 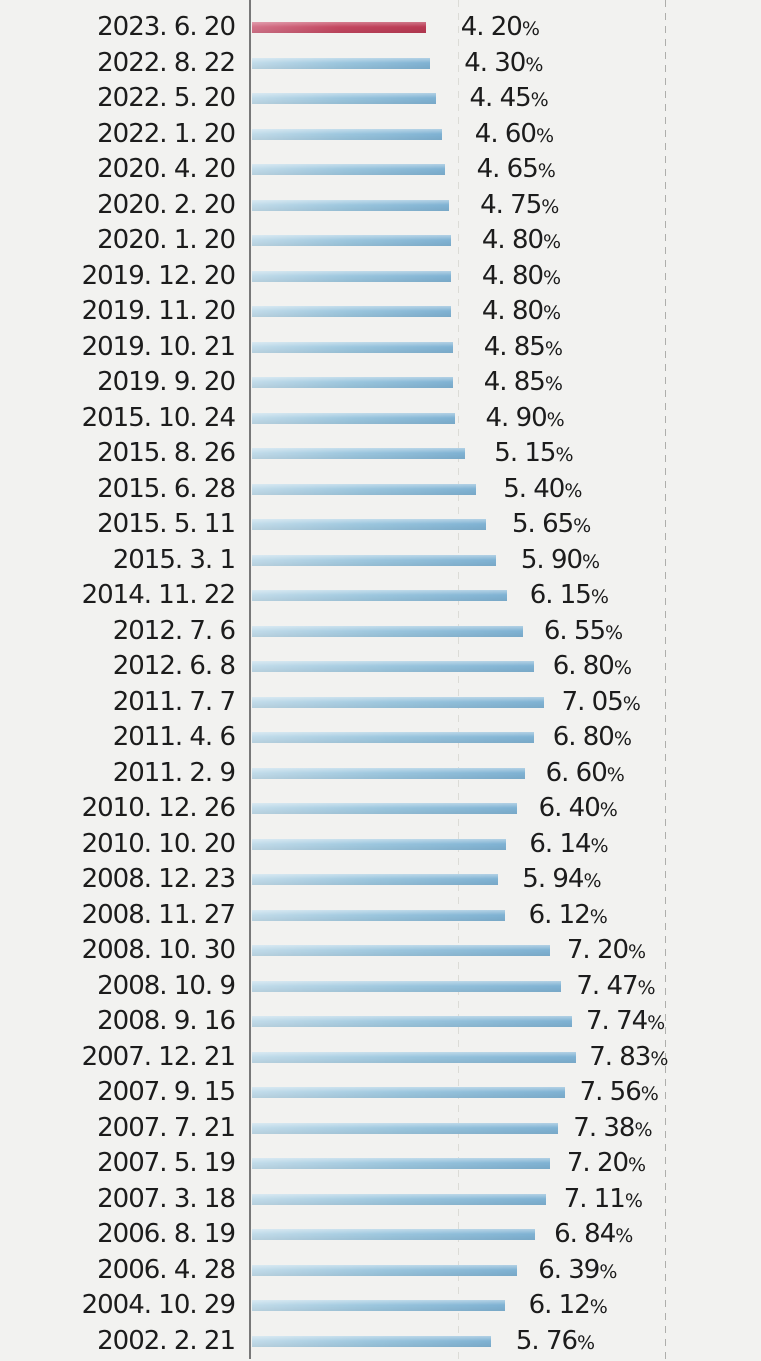 I want to click on value-label: 4. 60%, so click(x=514, y=135).